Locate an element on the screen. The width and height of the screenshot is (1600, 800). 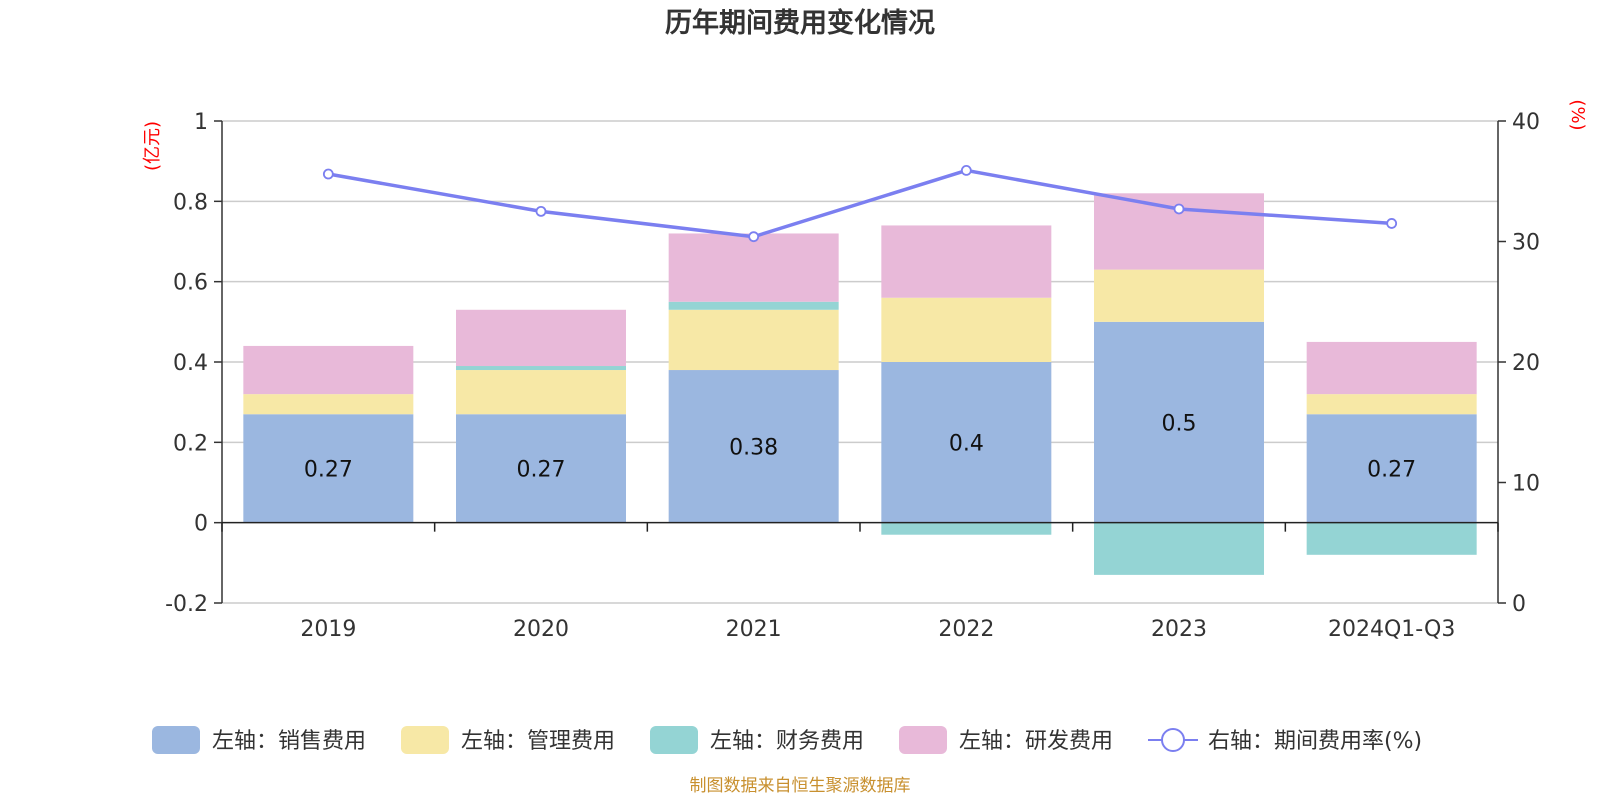
right-axis-tick-label: 40 is located at coordinates (1526, 122).